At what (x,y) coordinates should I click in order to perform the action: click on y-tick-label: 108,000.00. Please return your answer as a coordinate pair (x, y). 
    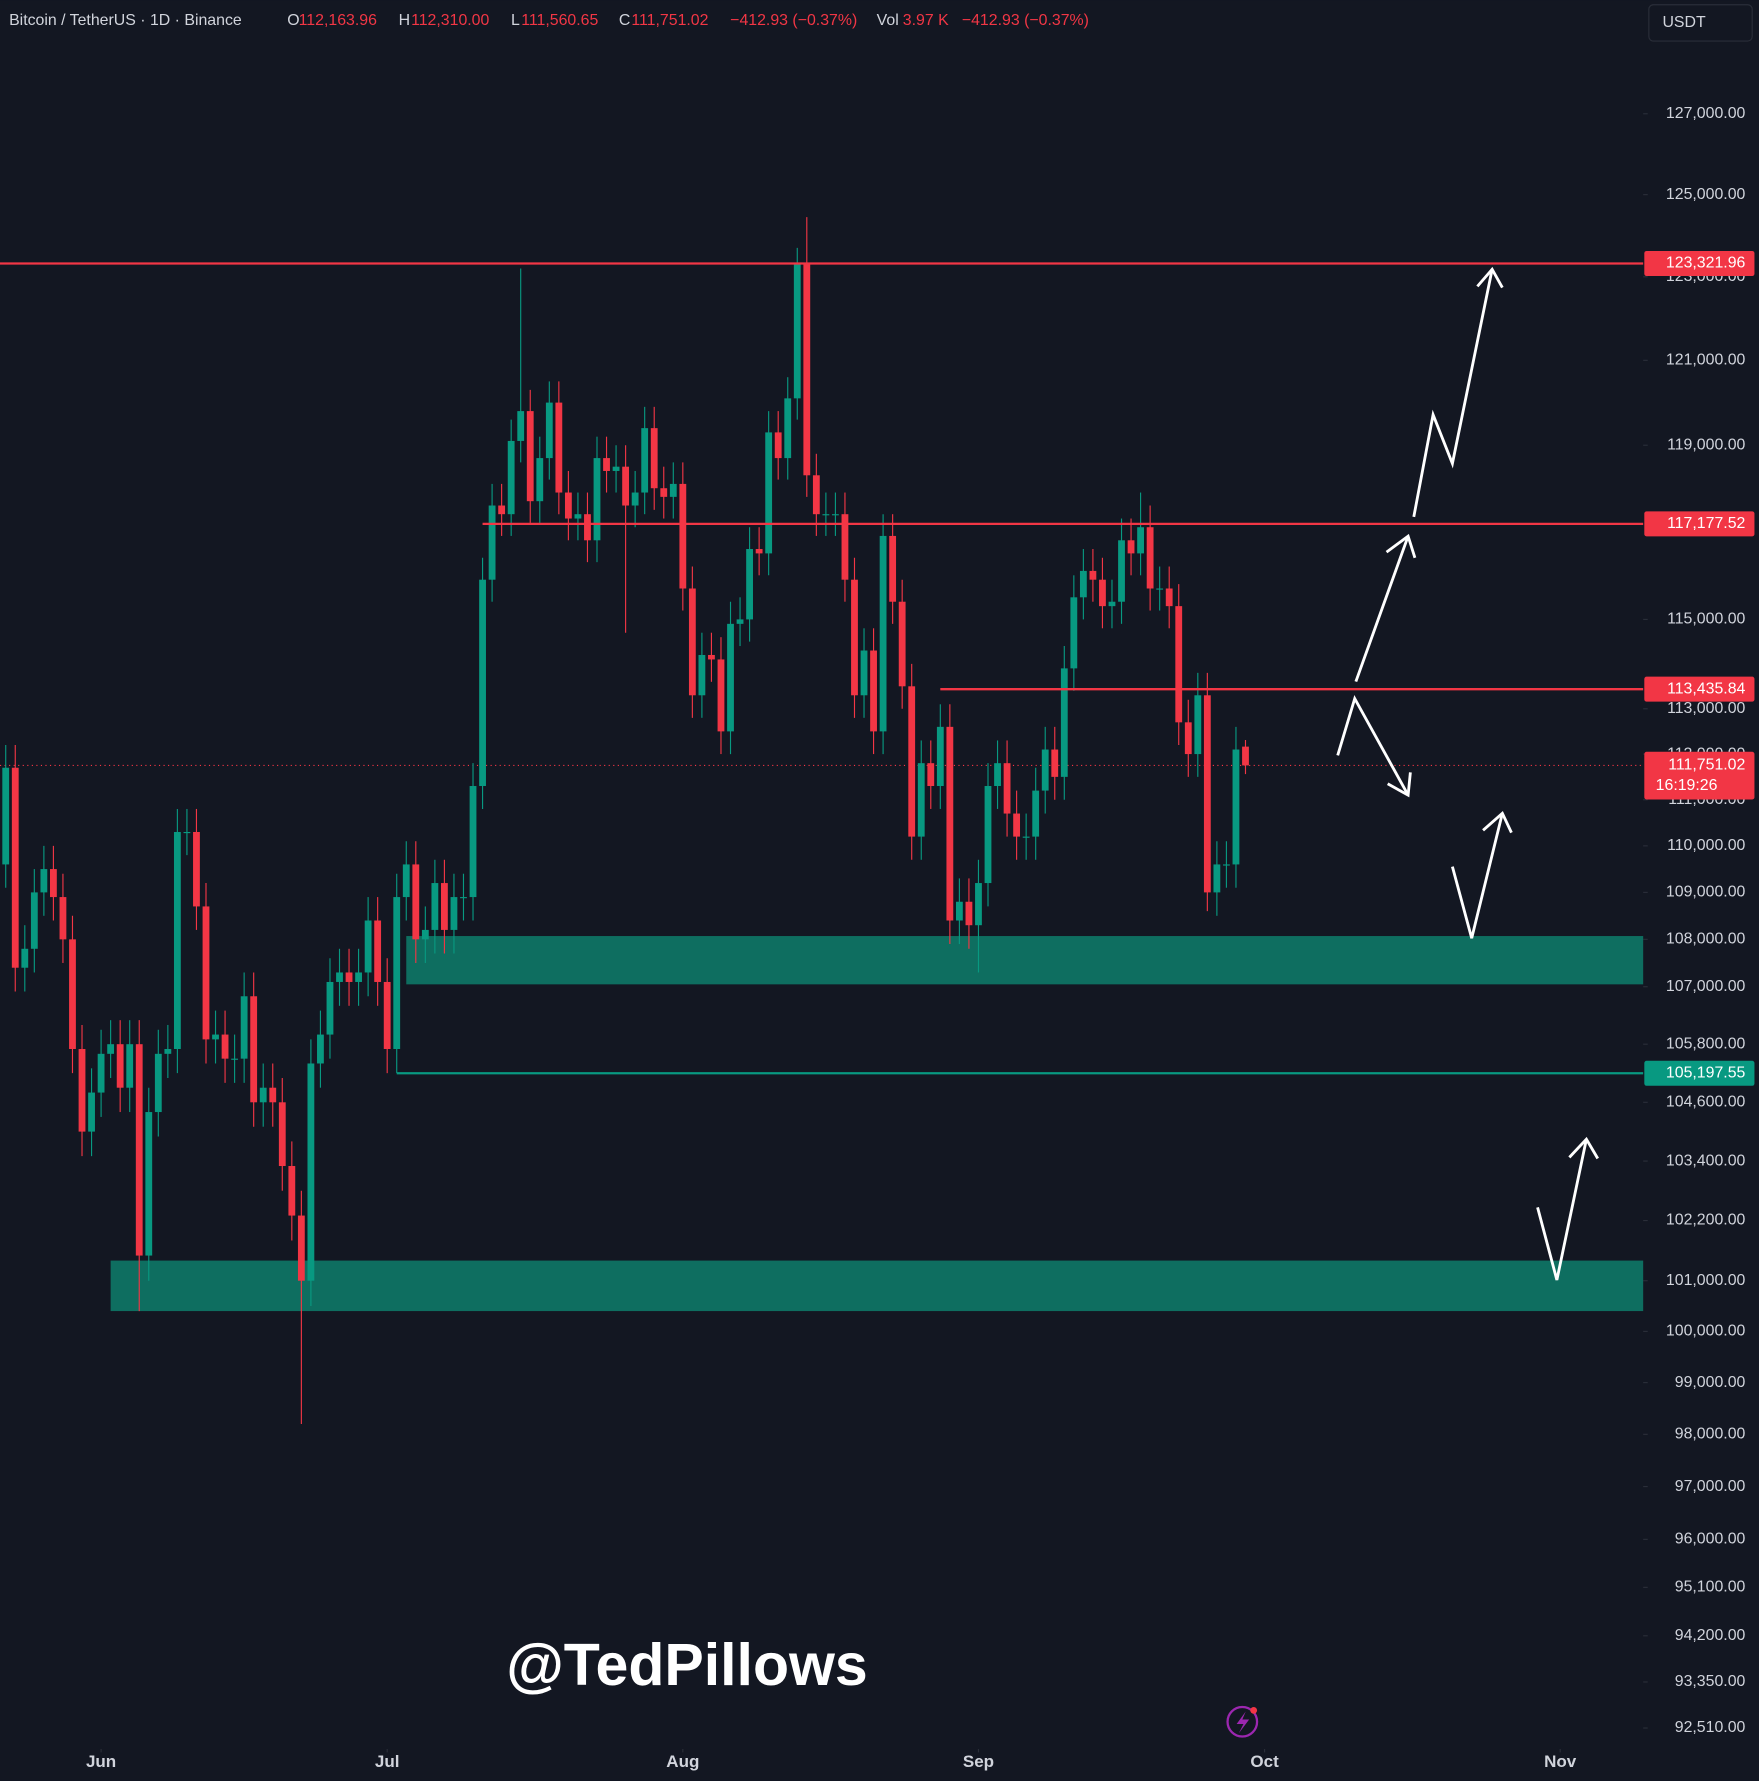
    Looking at the image, I should click on (1706, 939).